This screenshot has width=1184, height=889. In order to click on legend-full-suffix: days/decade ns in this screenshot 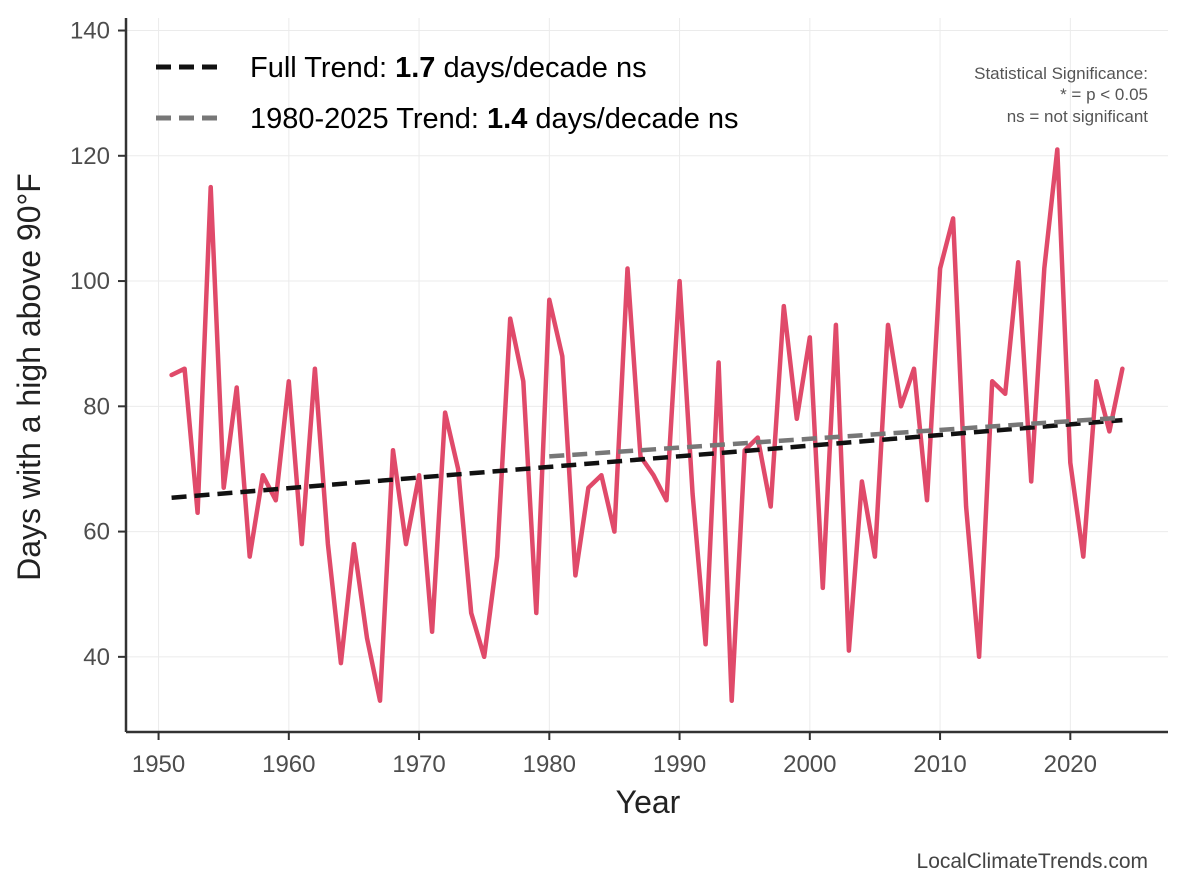, I will do `click(540, 68)`.